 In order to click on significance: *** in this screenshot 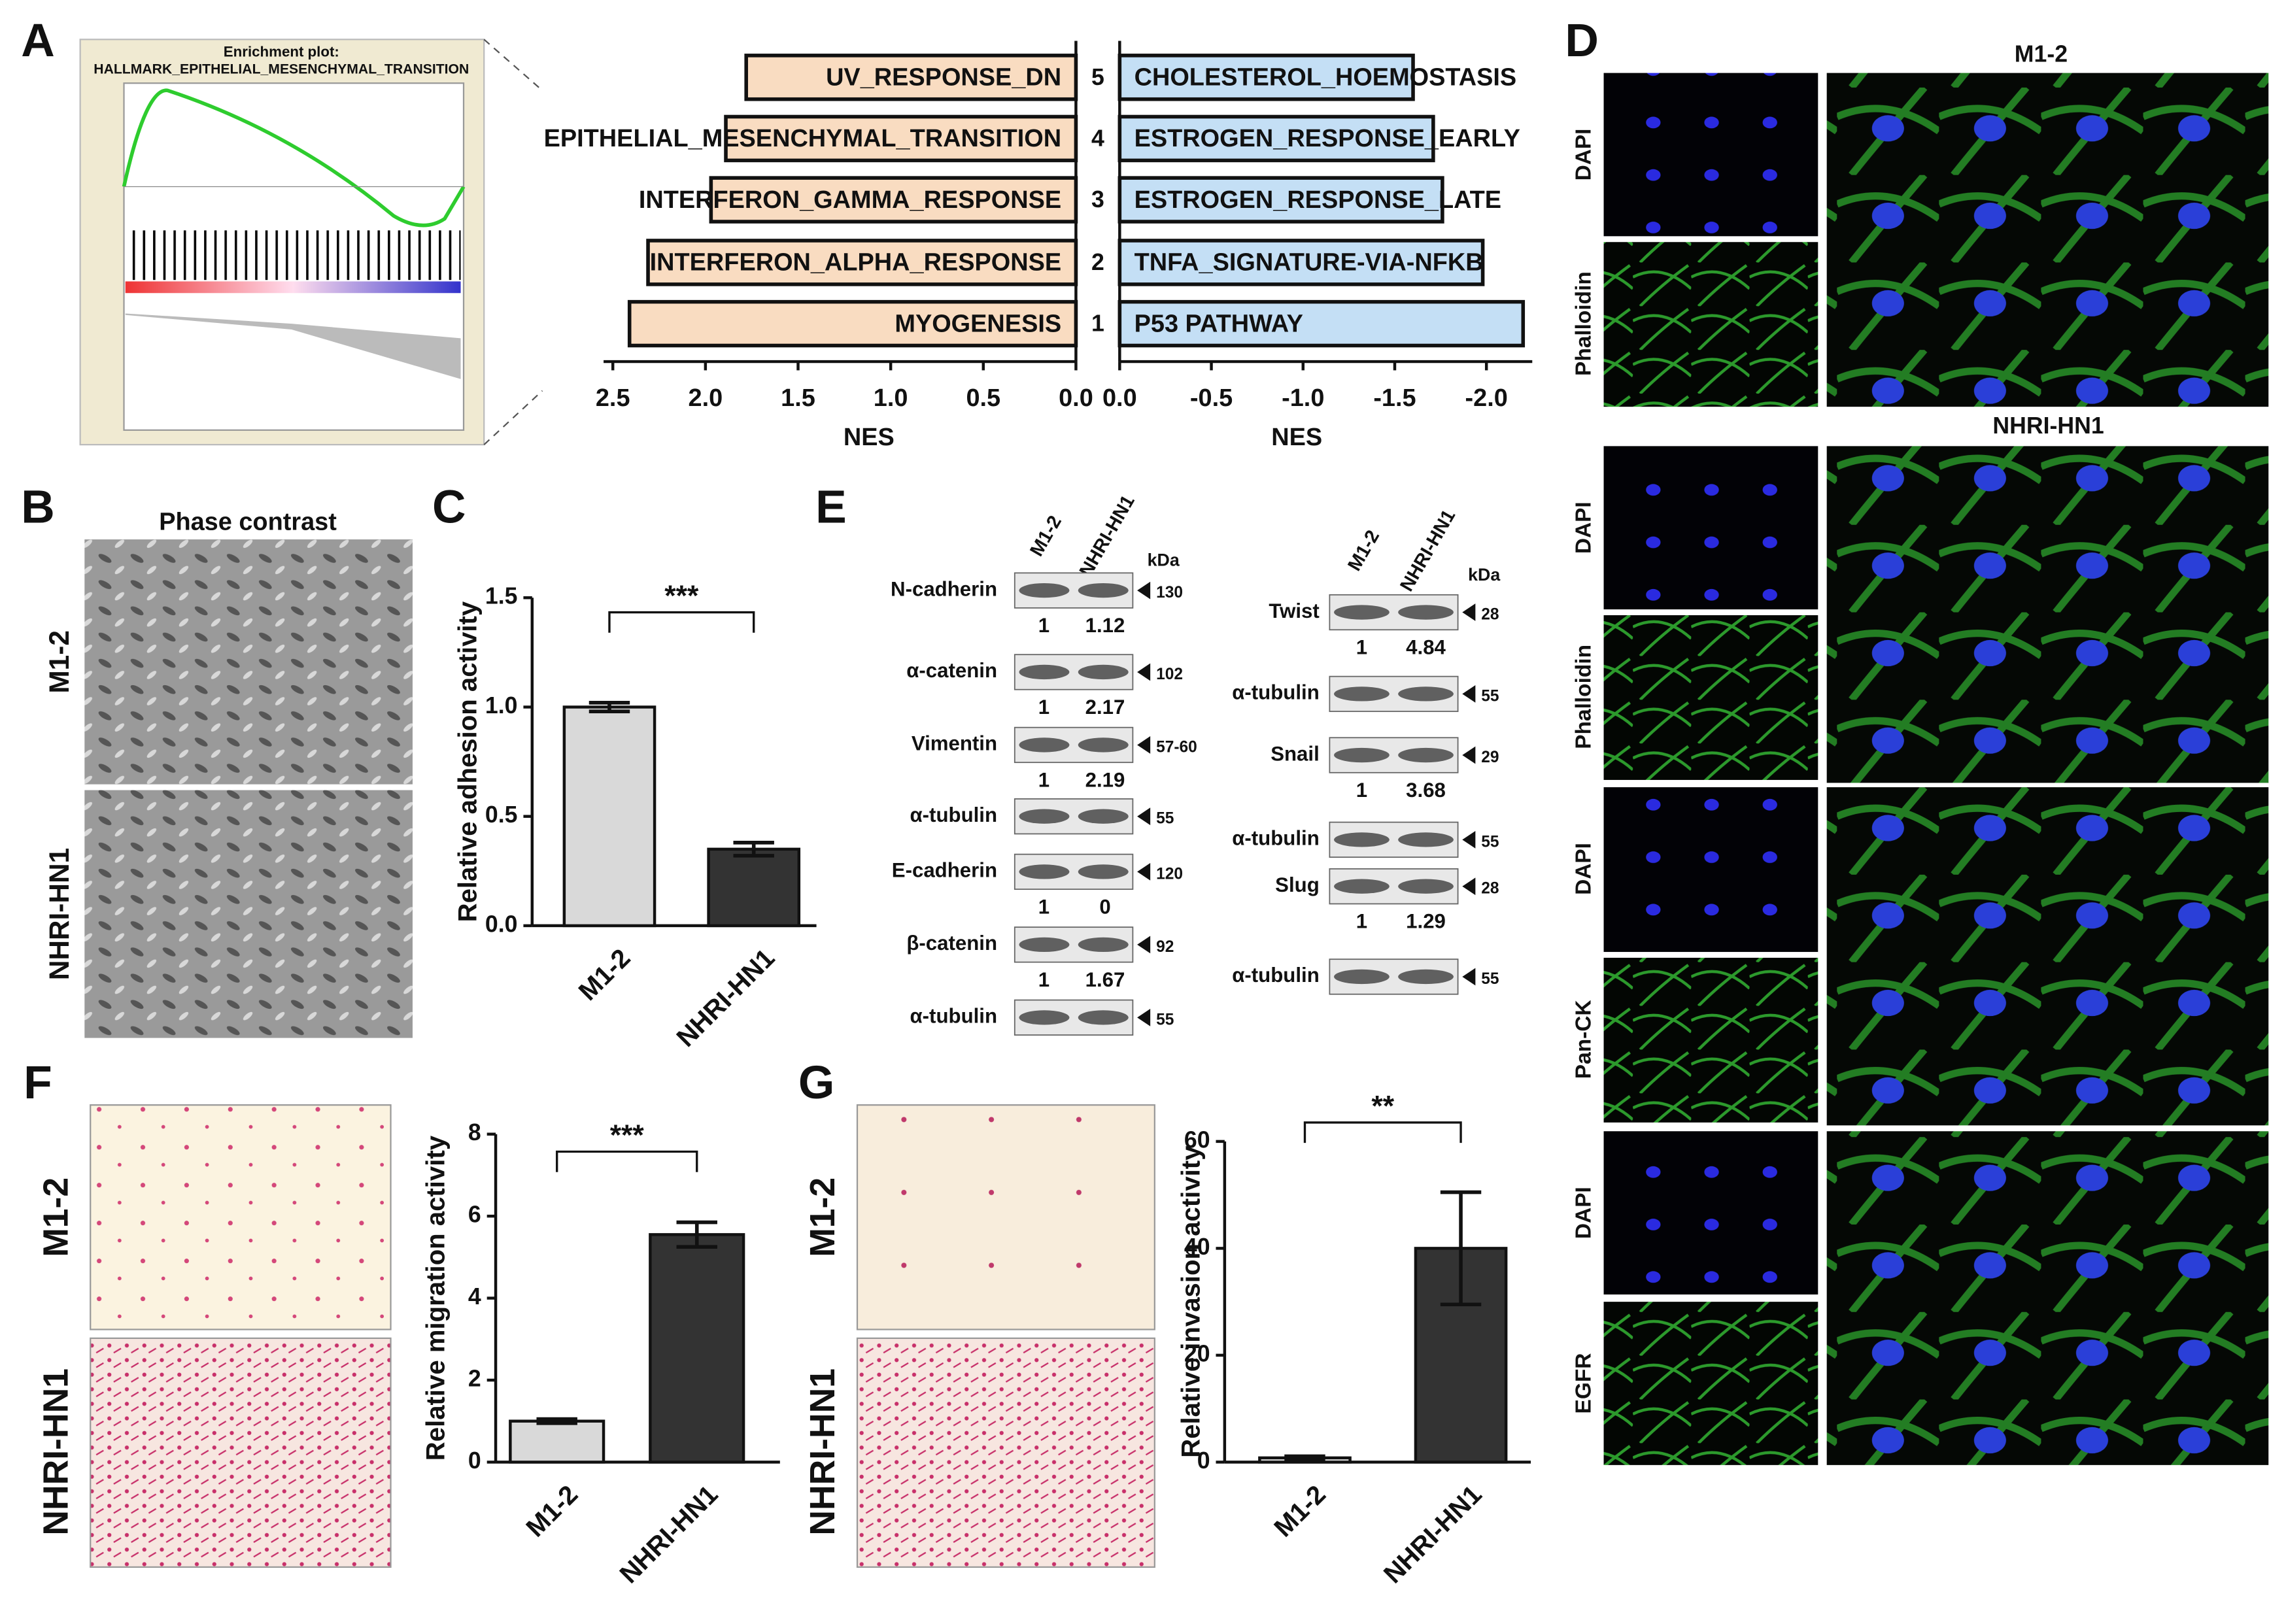, I will do `click(681, 596)`.